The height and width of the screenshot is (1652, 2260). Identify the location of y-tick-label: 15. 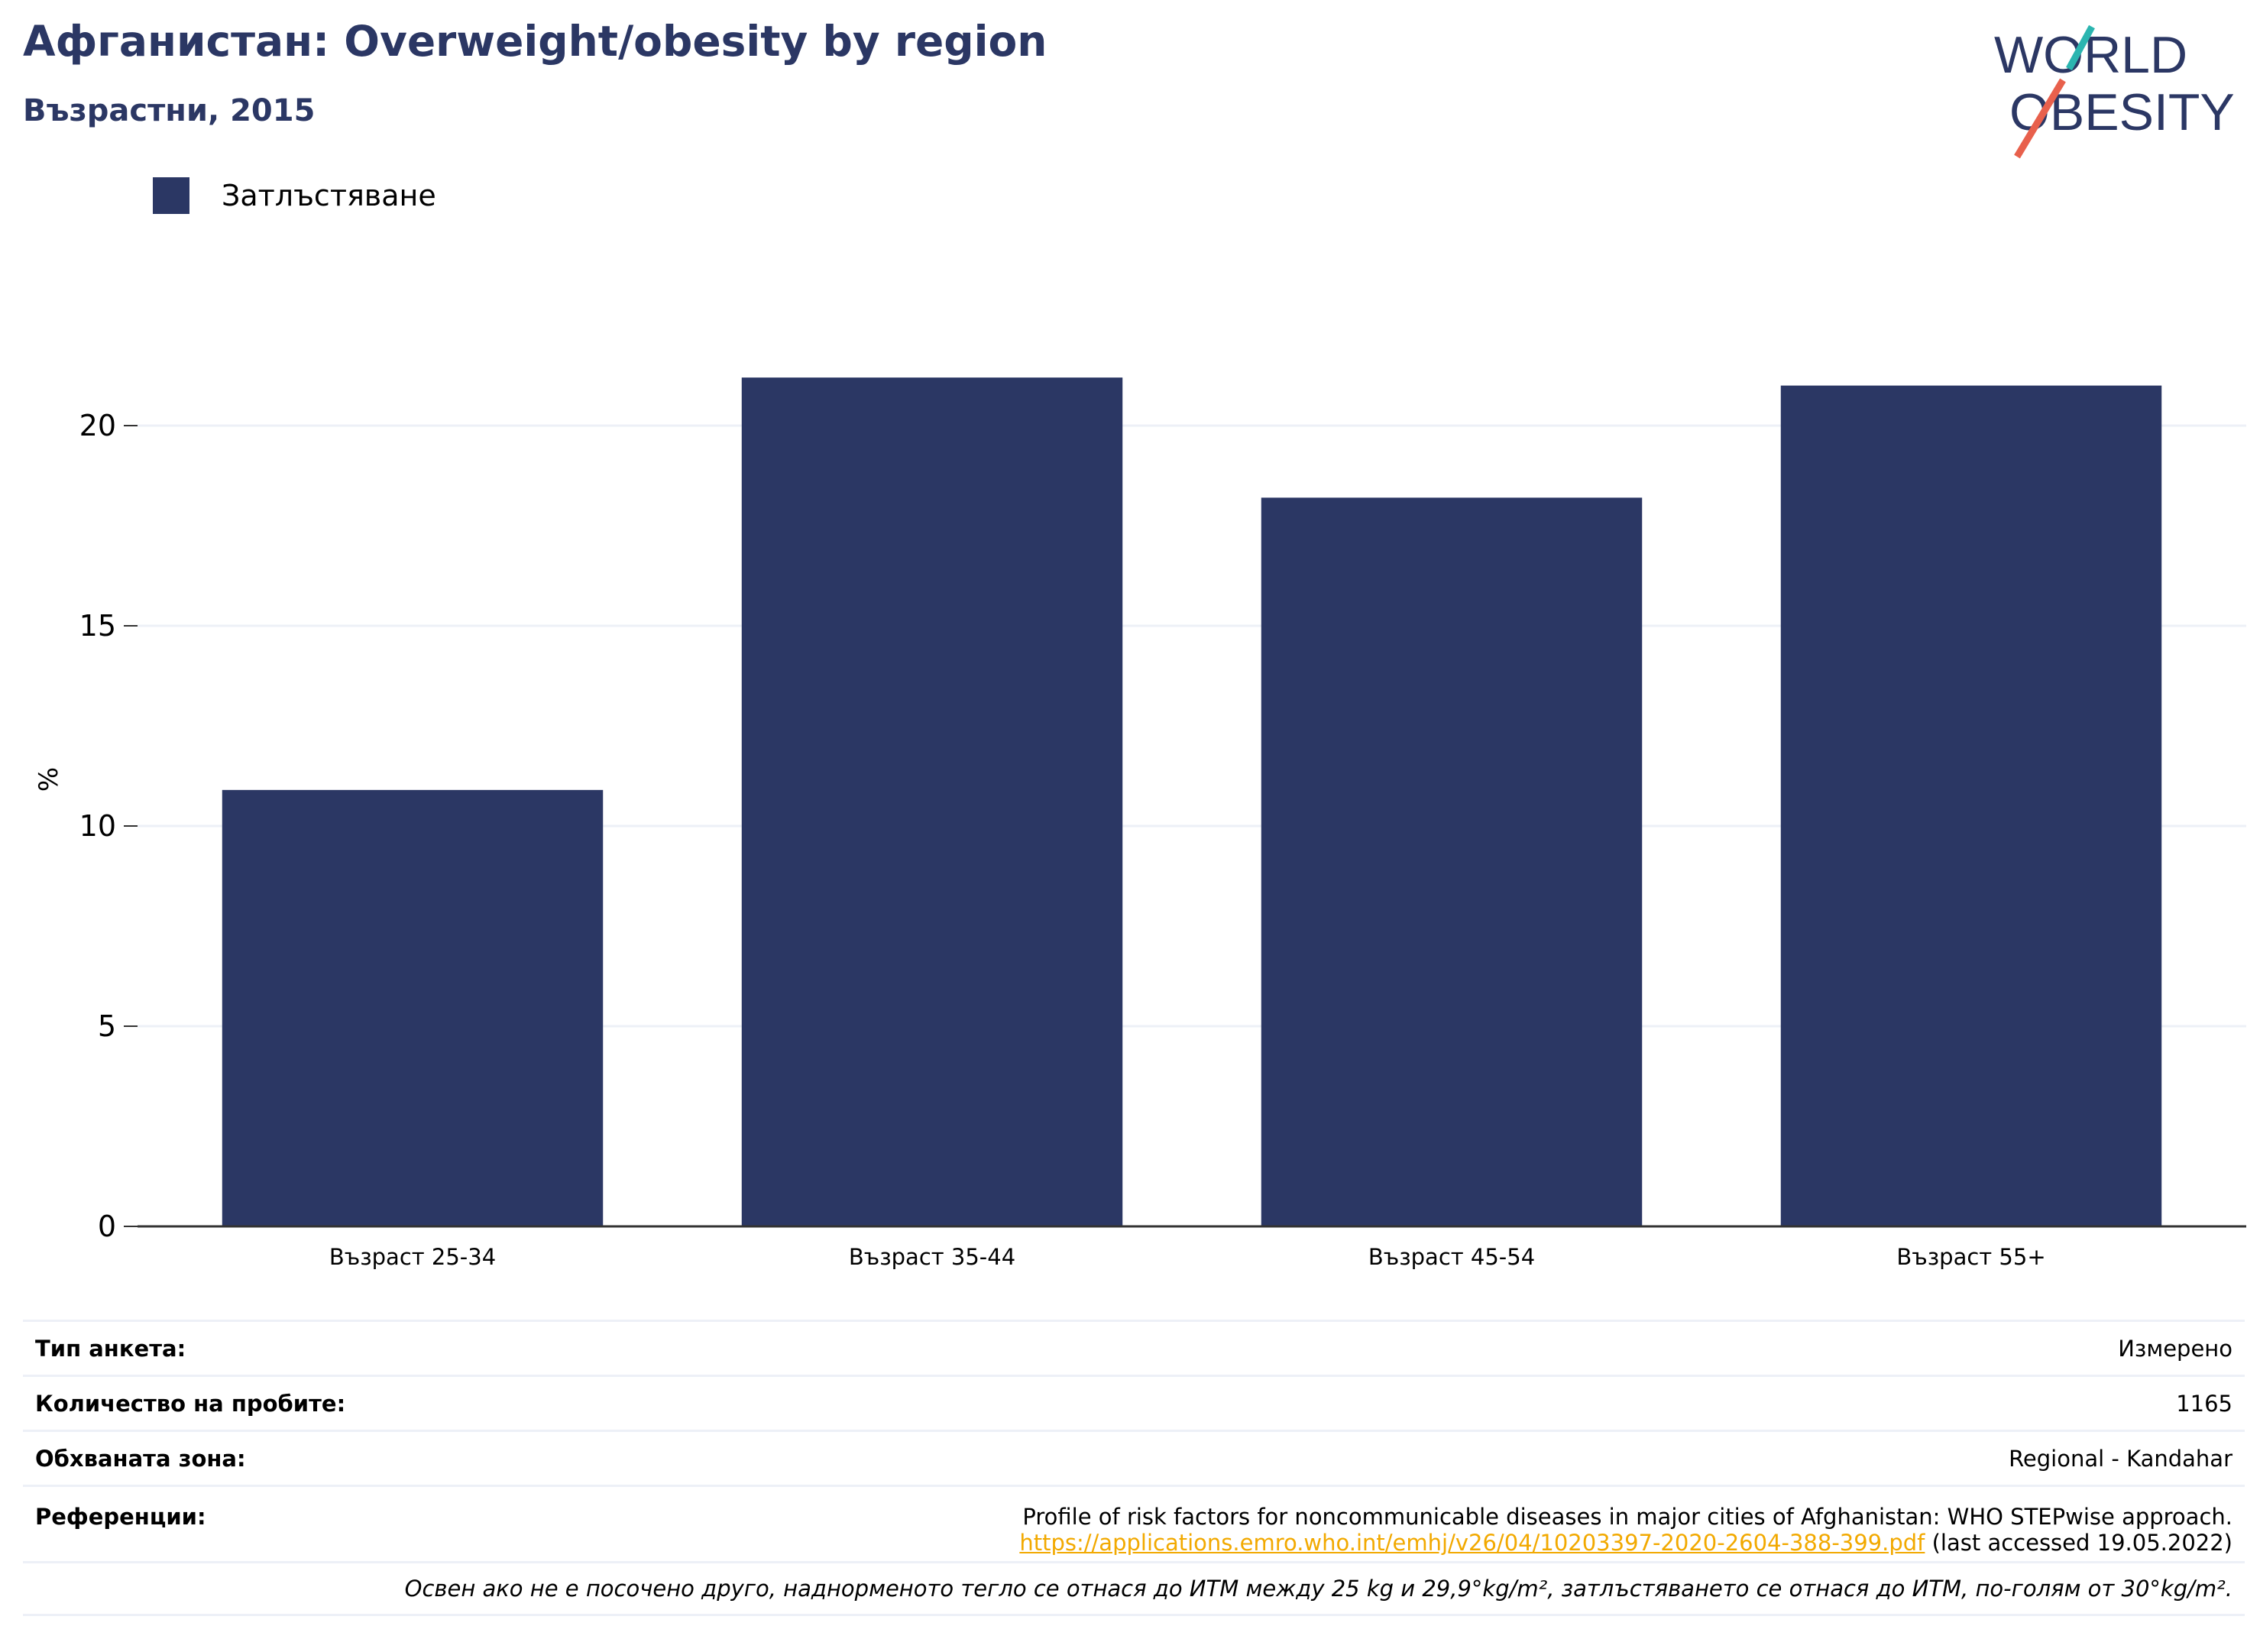
(97, 626).